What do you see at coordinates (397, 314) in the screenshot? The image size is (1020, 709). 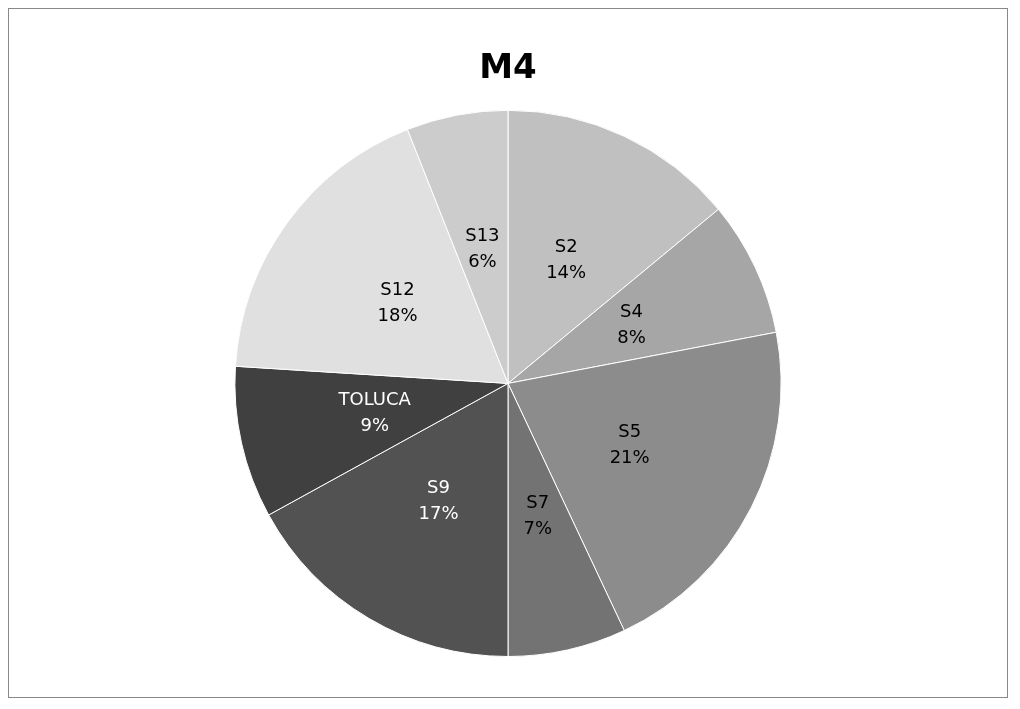 I see `data-label: 18%` at bounding box center [397, 314].